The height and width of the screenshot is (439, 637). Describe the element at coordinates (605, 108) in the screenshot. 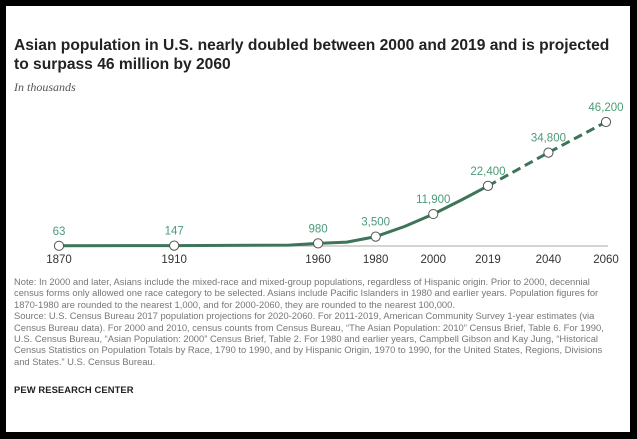

I see `data-label: 46,200` at that location.